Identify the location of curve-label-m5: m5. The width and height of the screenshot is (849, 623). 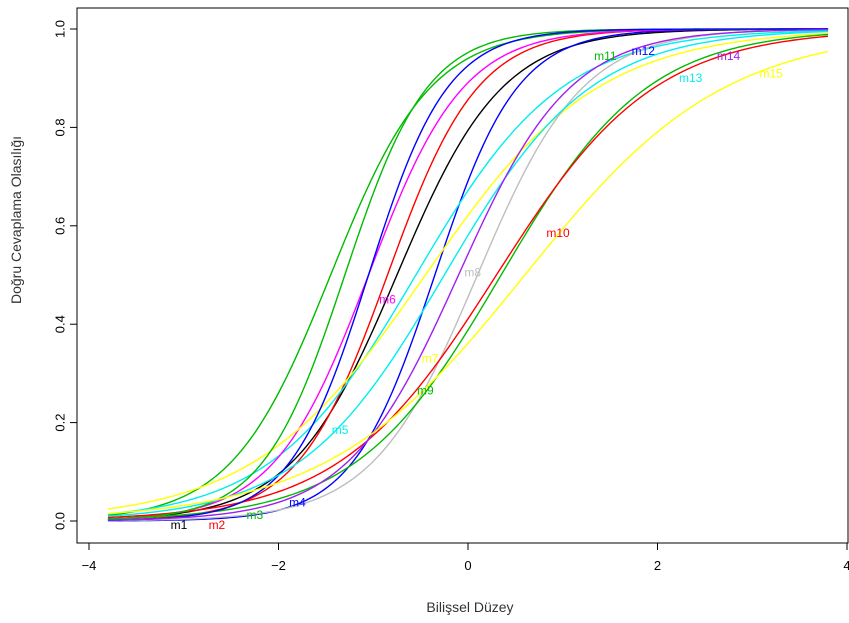
(340, 430).